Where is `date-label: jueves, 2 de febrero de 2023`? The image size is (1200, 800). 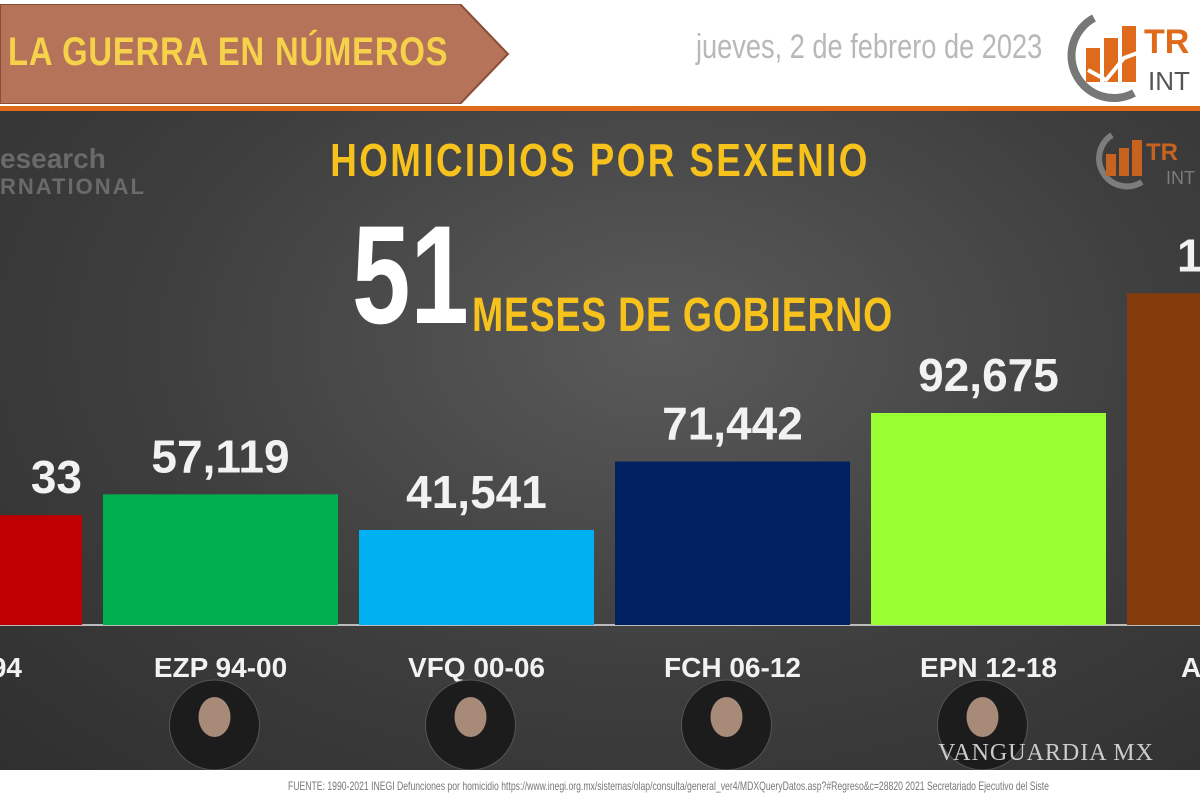 date-label: jueves, 2 de febrero de 2023 is located at coordinates (869, 47).